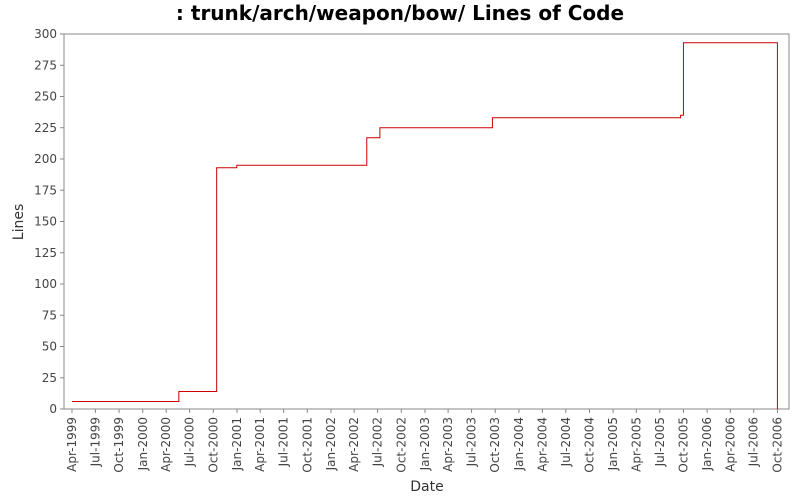 The width and height of the screenshot is (800, 500). What do you see at coordinates (589, 445) in the screenshot?
I see `x-tick-label: Oct-2004` at bounding box center [589, 445].